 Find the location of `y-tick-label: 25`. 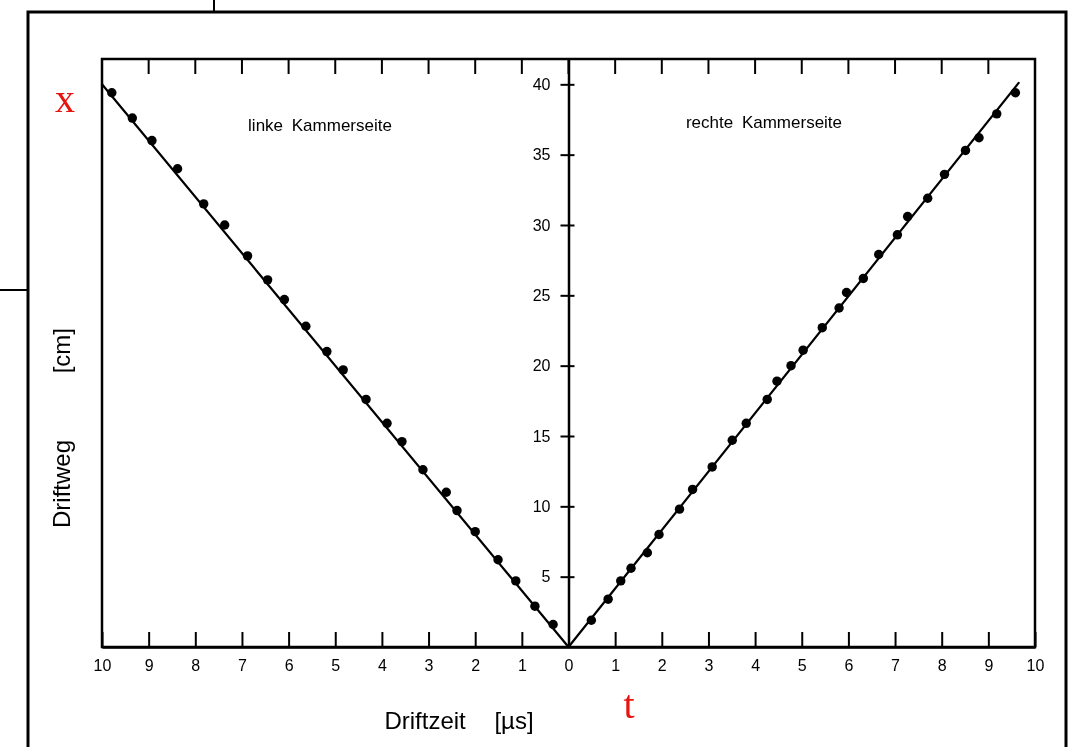

y-tick-label: 25 is located at coordinates (541, 295).